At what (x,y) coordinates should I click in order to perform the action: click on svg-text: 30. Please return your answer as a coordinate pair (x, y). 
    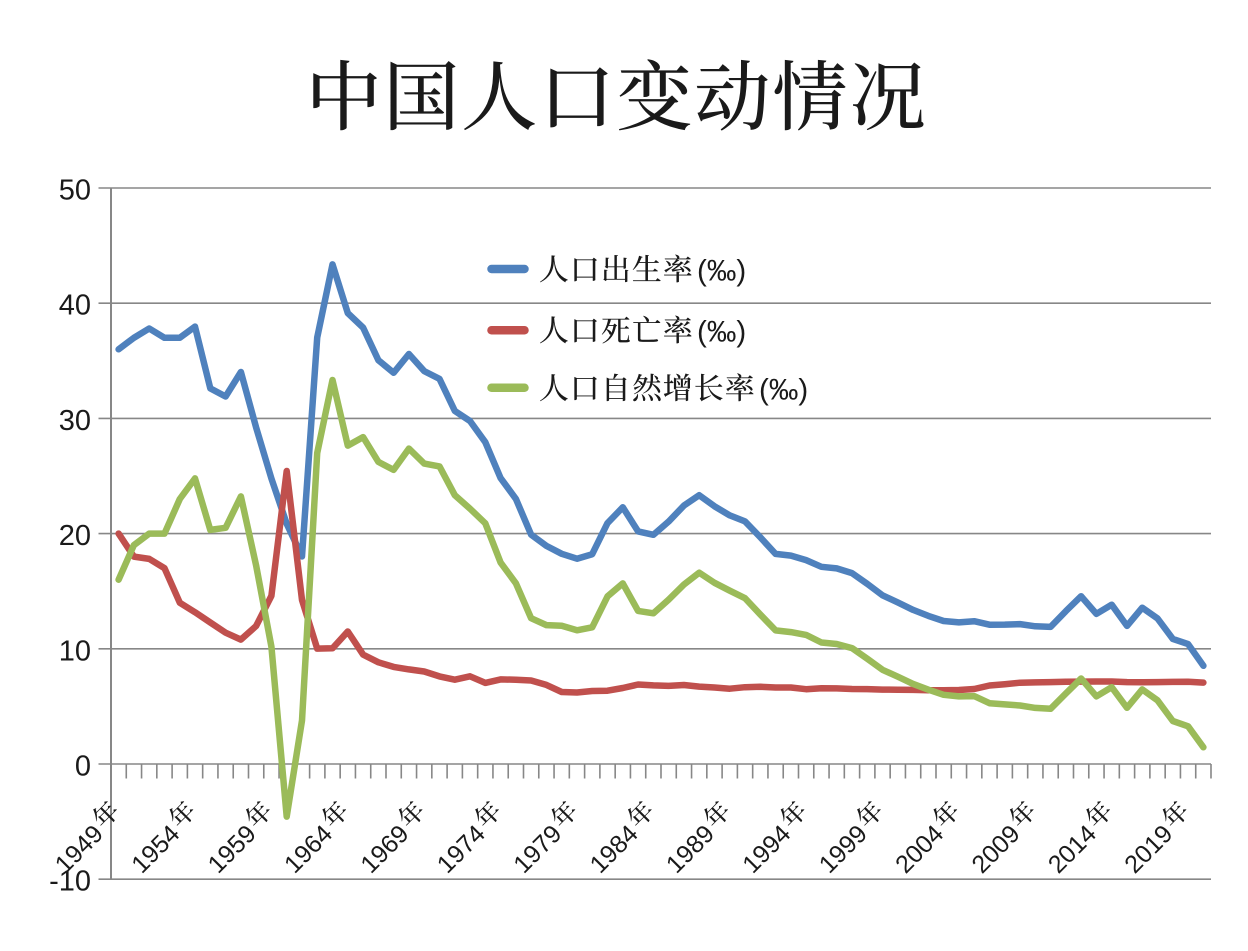
    Looking at the image, I should click on (75, 421).